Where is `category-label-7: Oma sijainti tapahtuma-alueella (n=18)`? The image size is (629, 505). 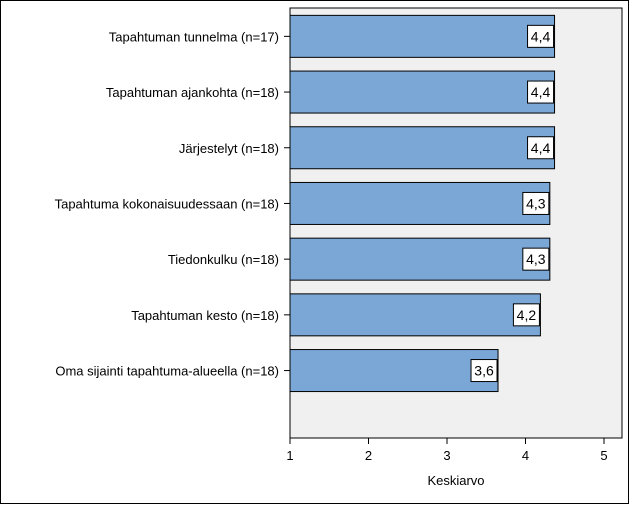 category-label-7: Oma sijainti tapahtuma-alueella (n=18) is located at coordinates (167, 371).